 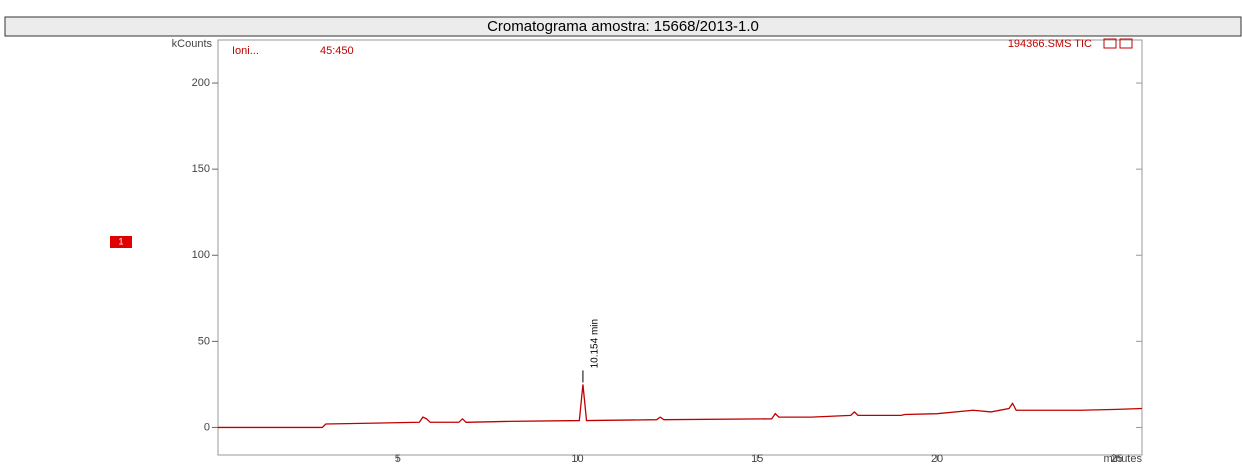 I want to click on y-tick-label: 200, so click(x=201, y=83).